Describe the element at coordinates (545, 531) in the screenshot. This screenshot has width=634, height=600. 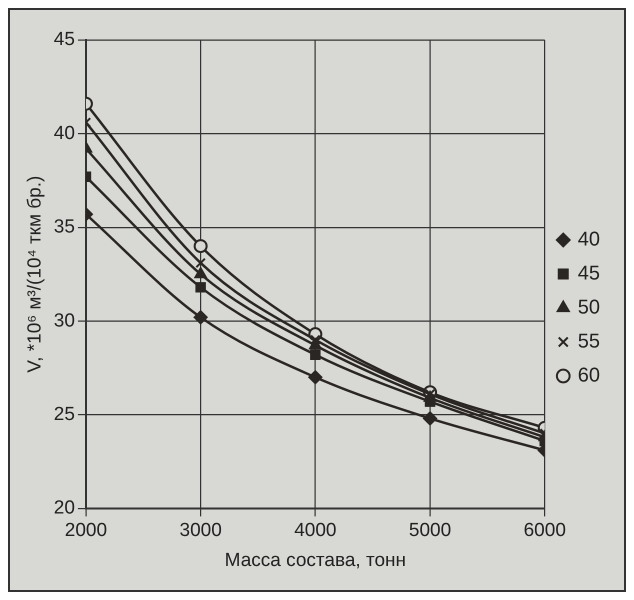
I see `x-tick-label: 6000` at that location.